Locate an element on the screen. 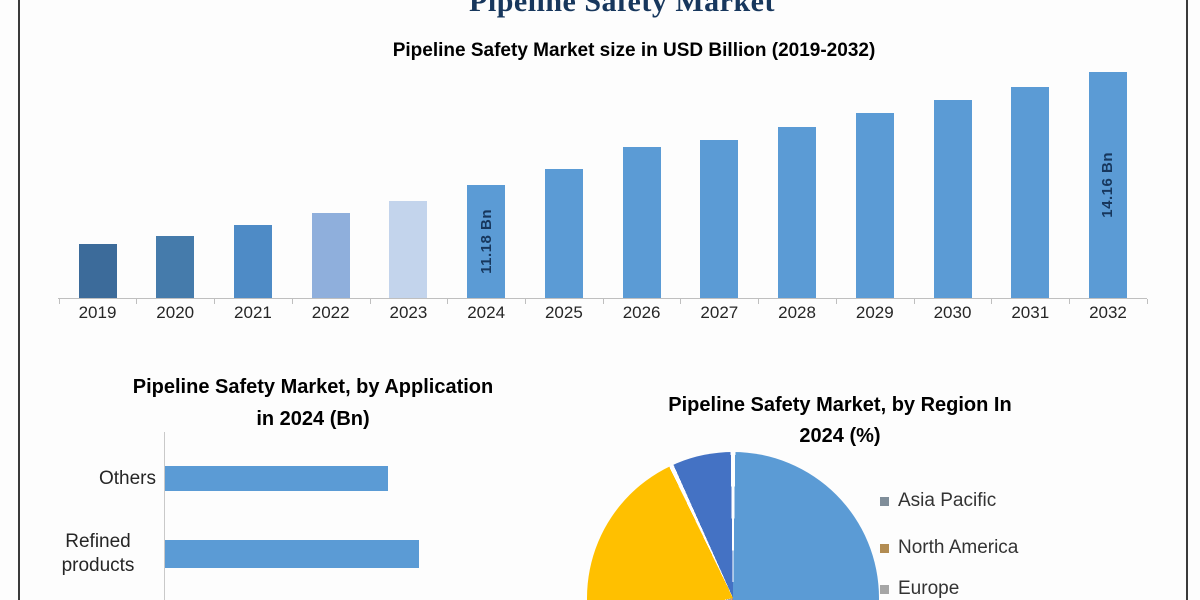 The image size is (1200, 600). bar-value-label-2024: 11.18 Bn is located at coordinates (486, 241).